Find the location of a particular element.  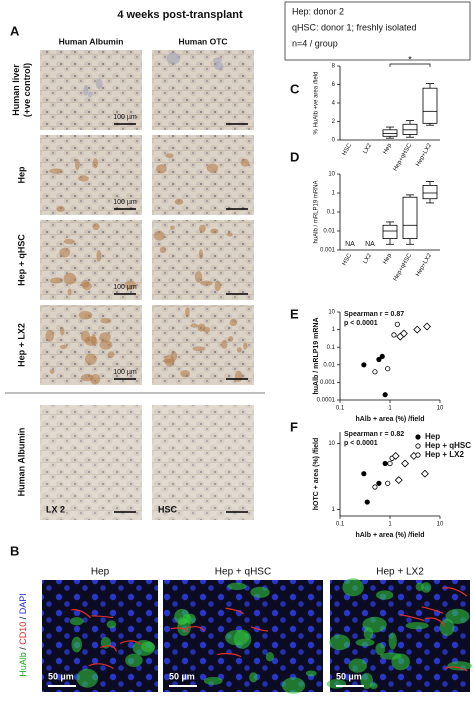

y-axis-label: hOTC + area (%) /field is located at coordinates (316, 474).